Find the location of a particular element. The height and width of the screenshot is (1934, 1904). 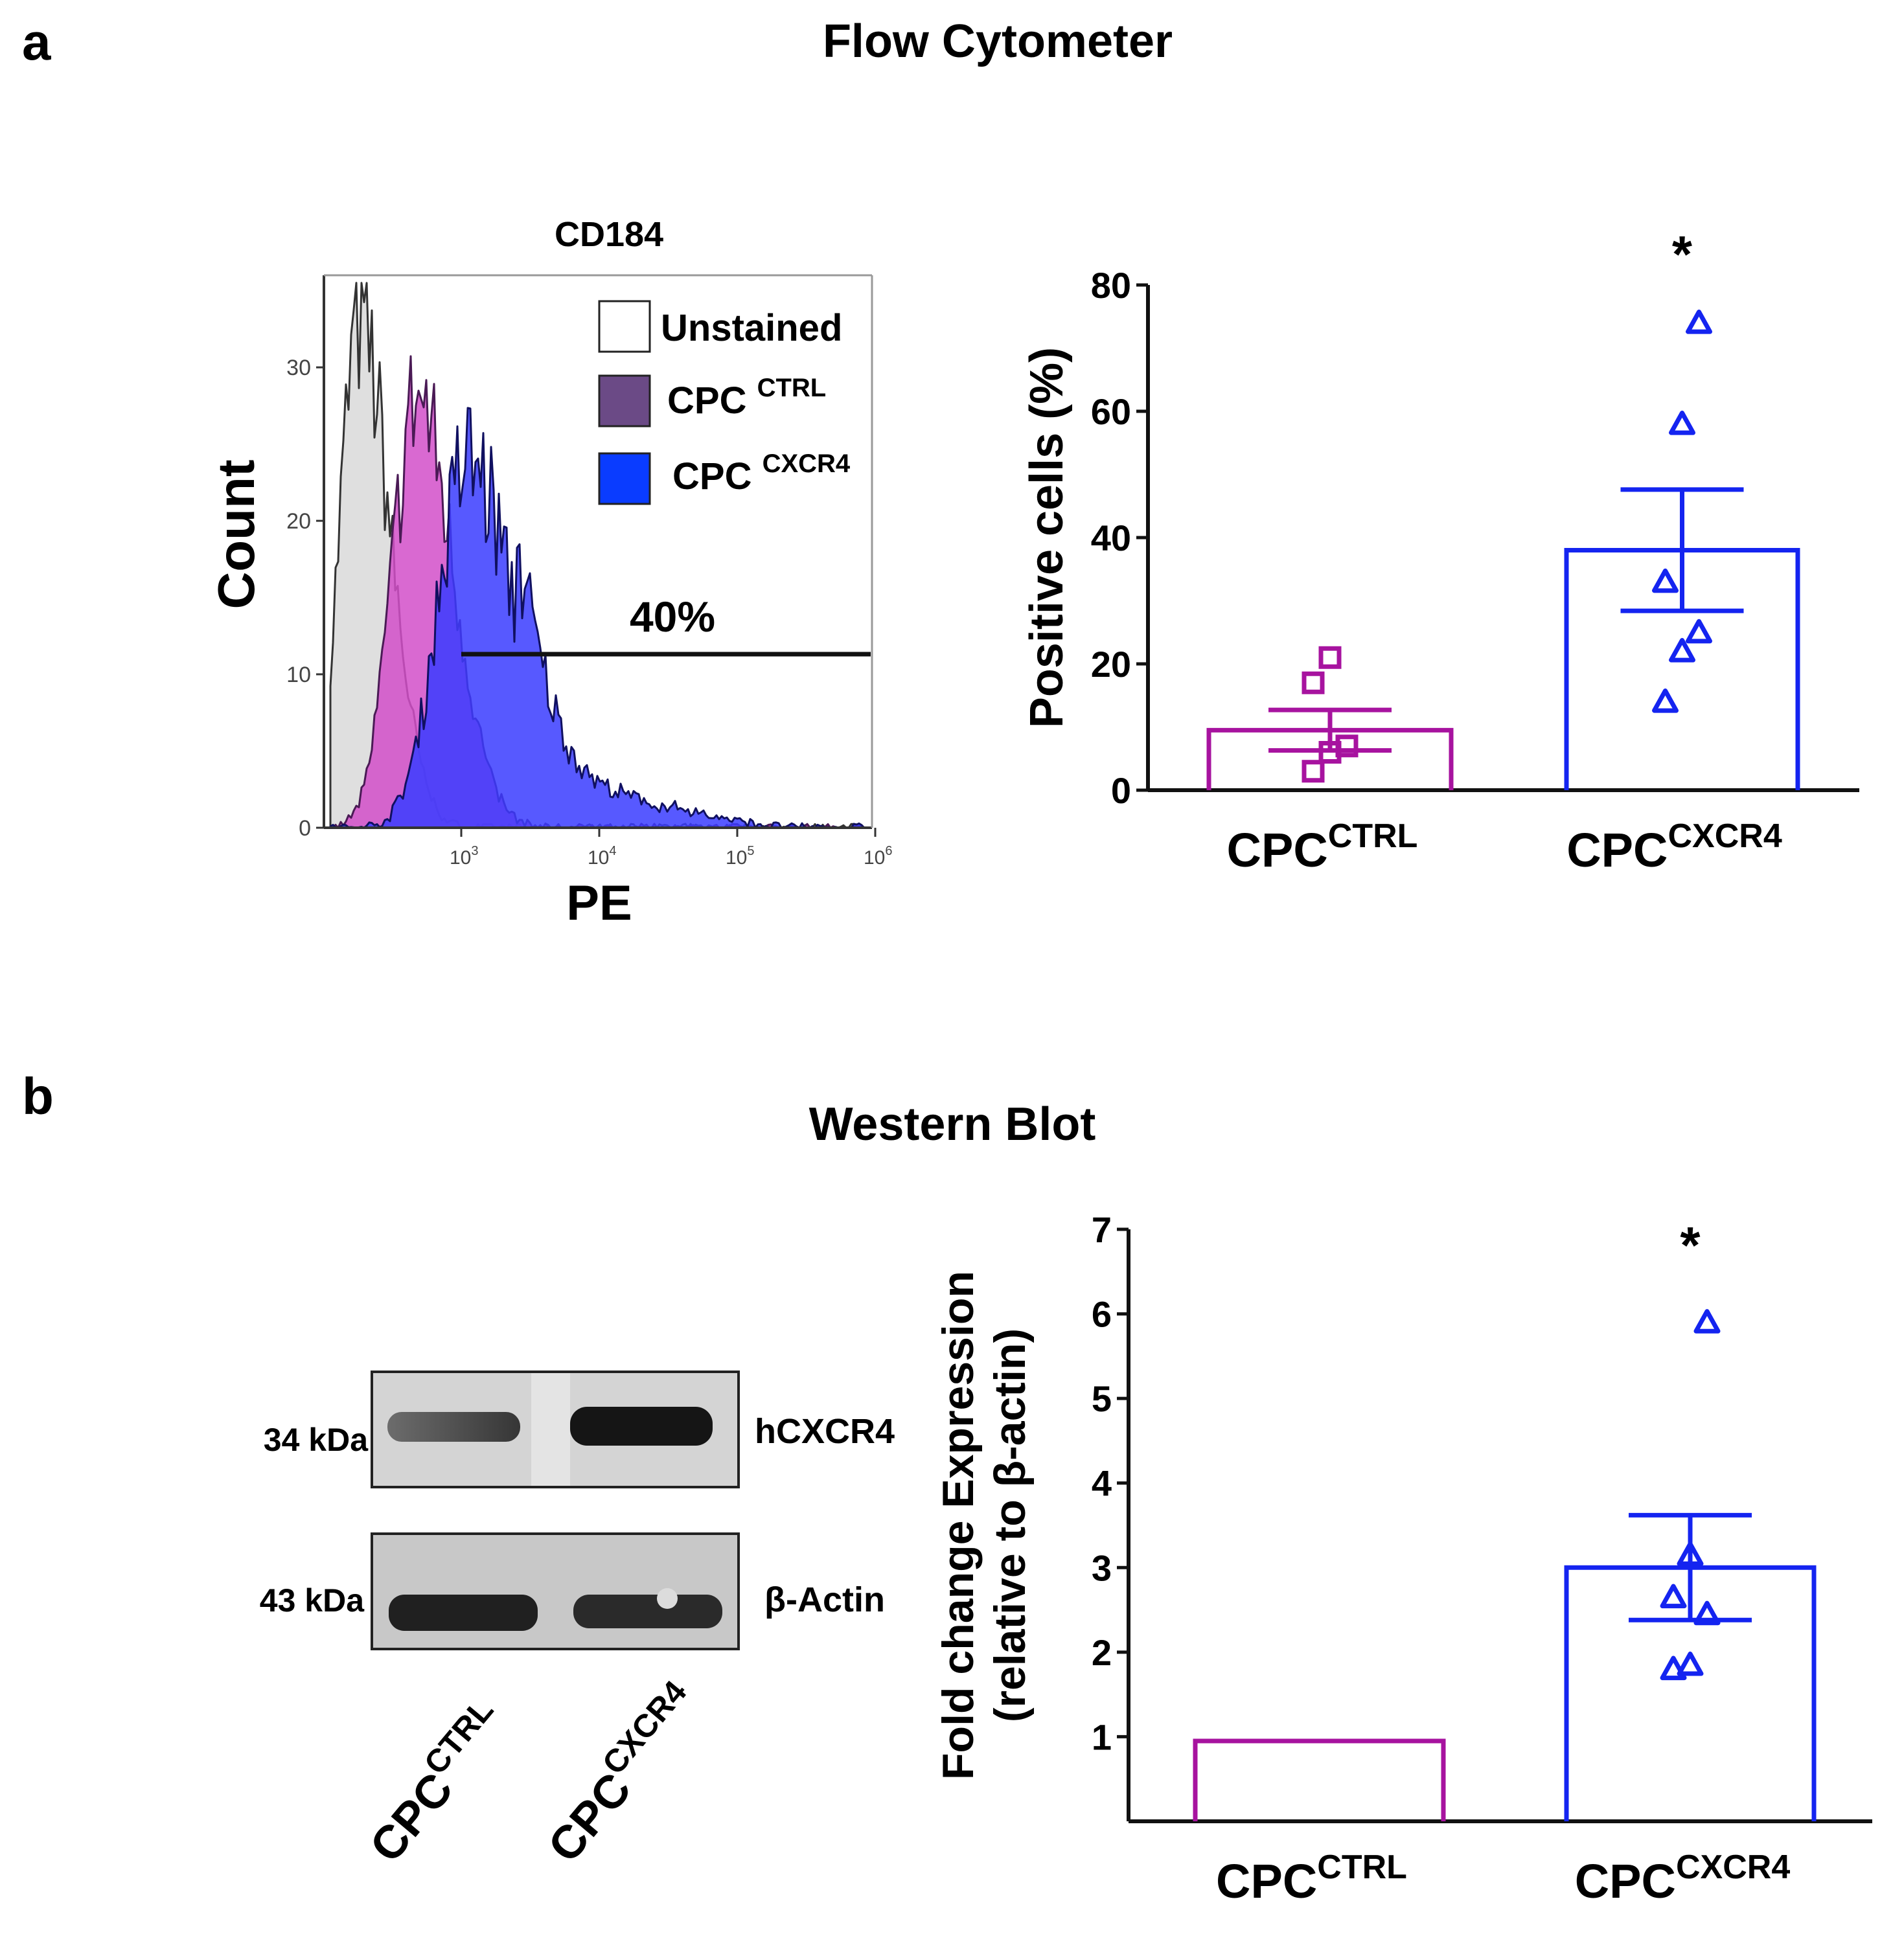

blot-band-ctrl-hcxcr4 is located at coordinates (454, 1427).